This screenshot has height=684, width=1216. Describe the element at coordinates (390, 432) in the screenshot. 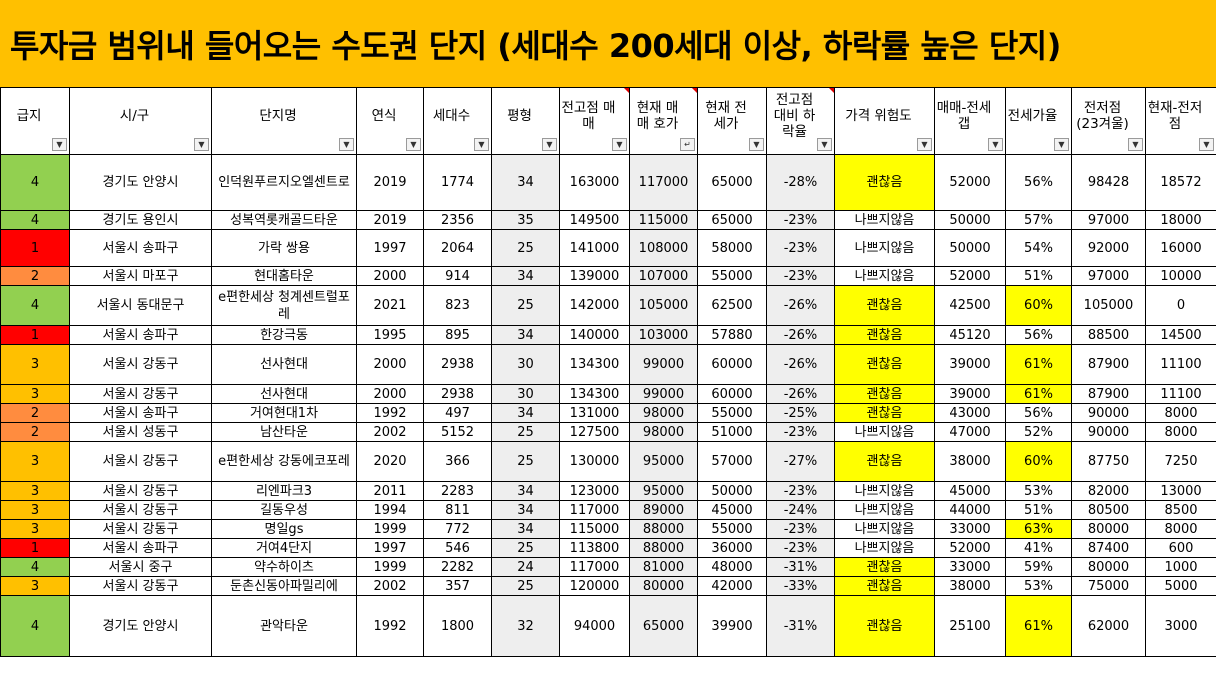

I see `cell-year: 2002` at that location.